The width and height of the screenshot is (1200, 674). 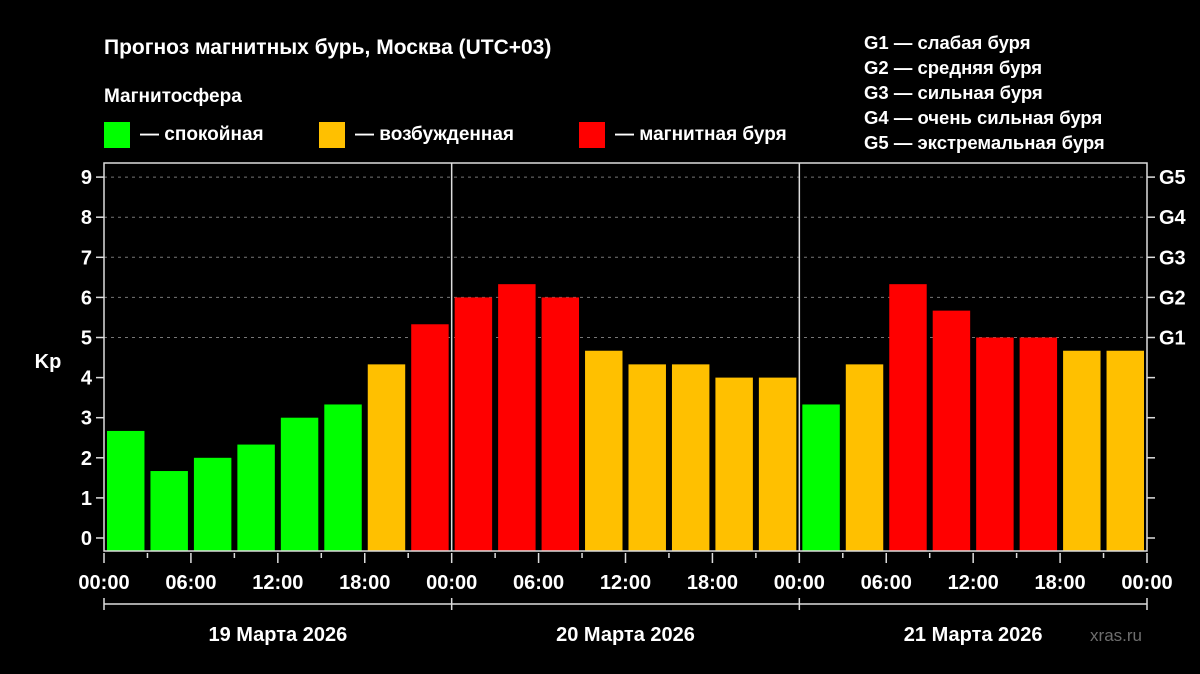 I want to click on g-level-label: G4, so click(x=1173, y=218).